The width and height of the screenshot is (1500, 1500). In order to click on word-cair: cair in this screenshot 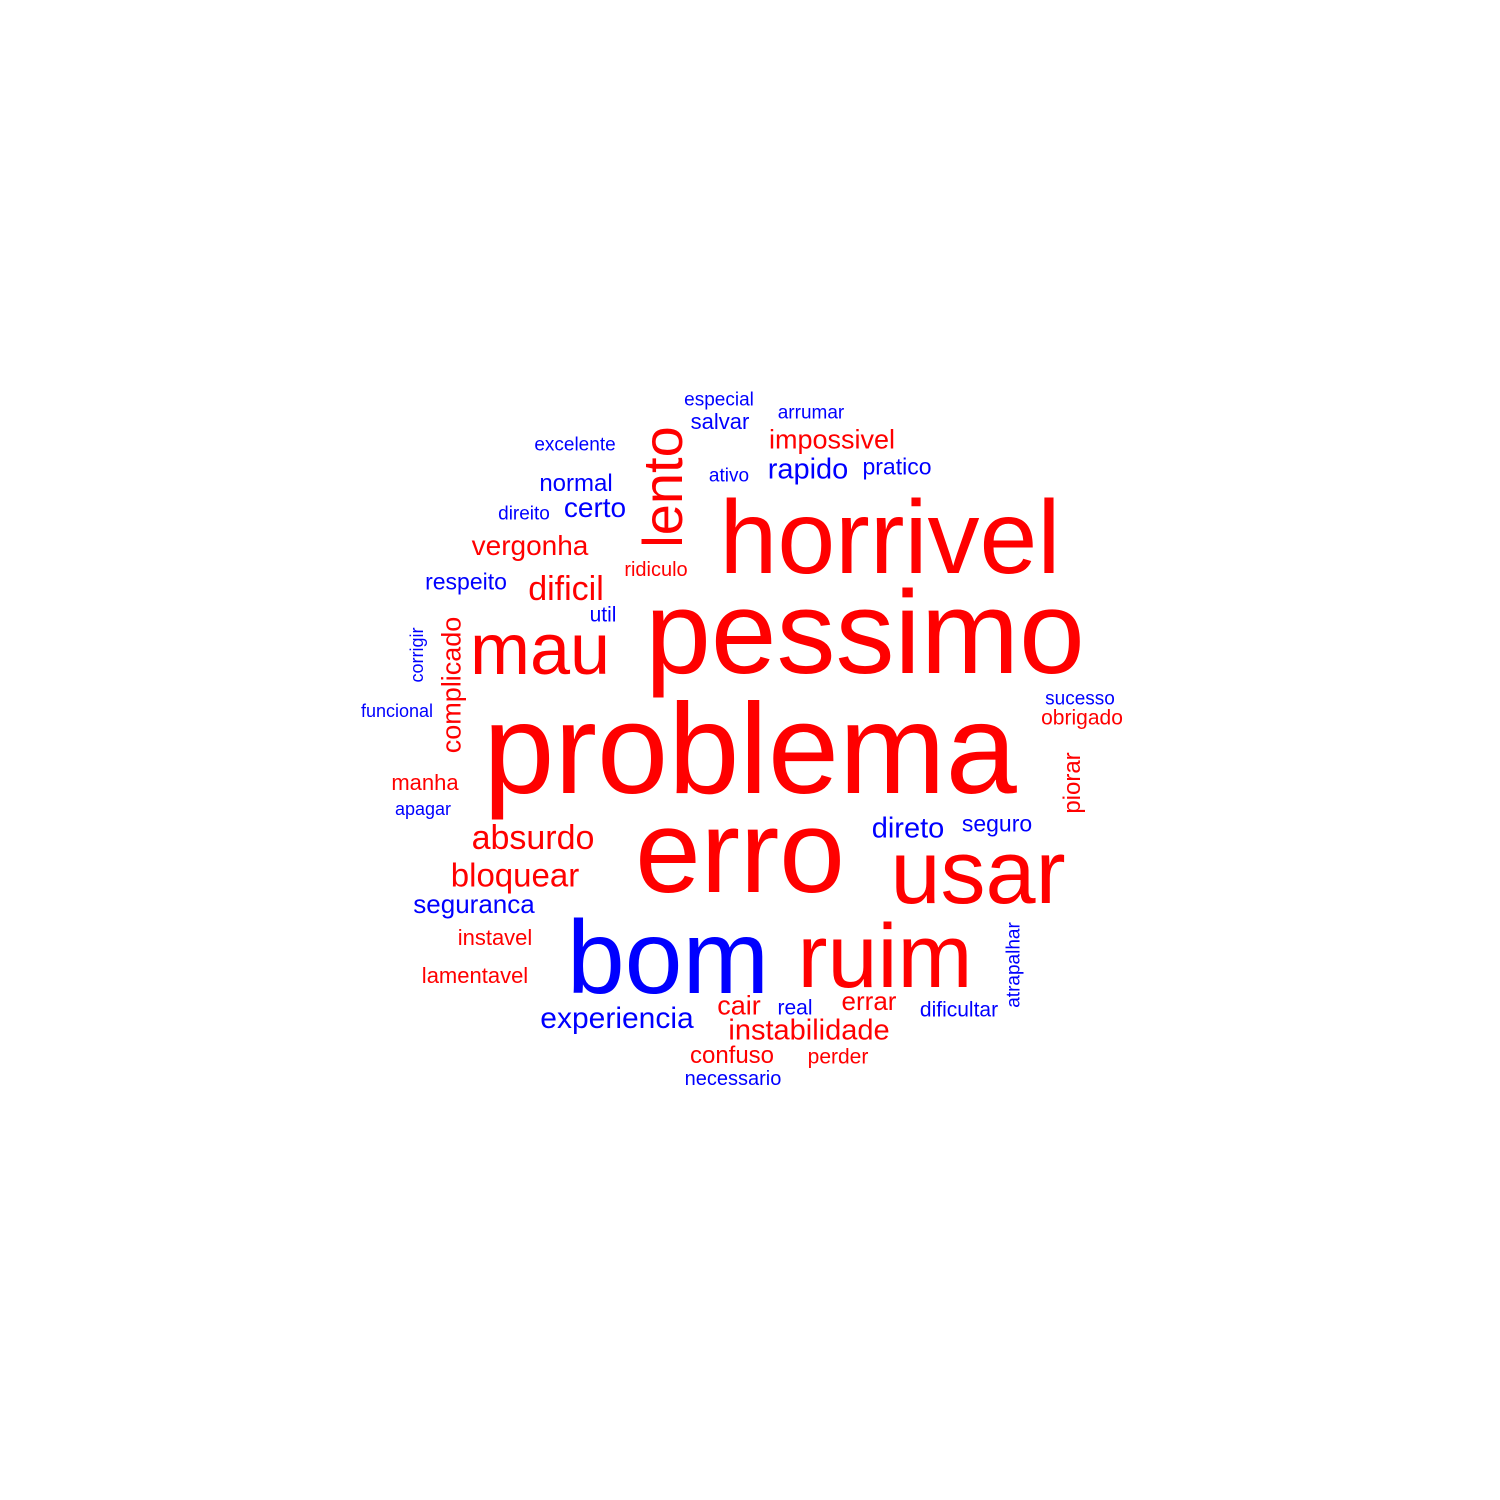, I will do `click(739, 1005)`.